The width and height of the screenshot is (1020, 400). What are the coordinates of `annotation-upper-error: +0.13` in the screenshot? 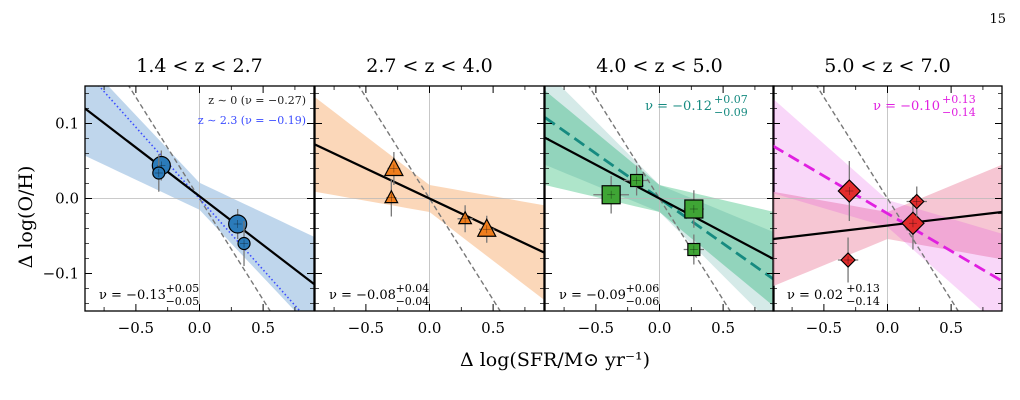 It's located at (959, 99).